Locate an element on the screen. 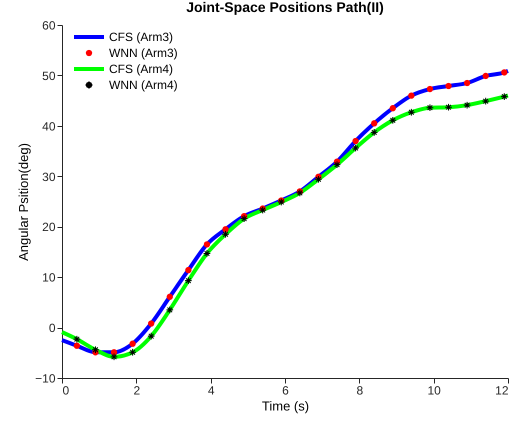 Image resolution: width=522 pixels, height=423 pixels. x-tick-label: 12 is located at coordinates (502, 391).